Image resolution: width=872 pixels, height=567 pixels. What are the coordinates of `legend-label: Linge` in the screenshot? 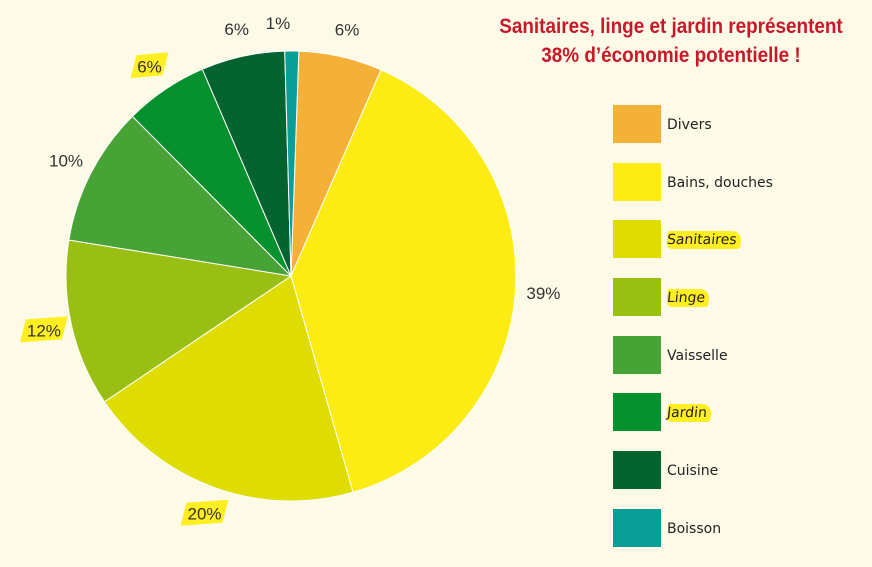 It's located at (688, 298).